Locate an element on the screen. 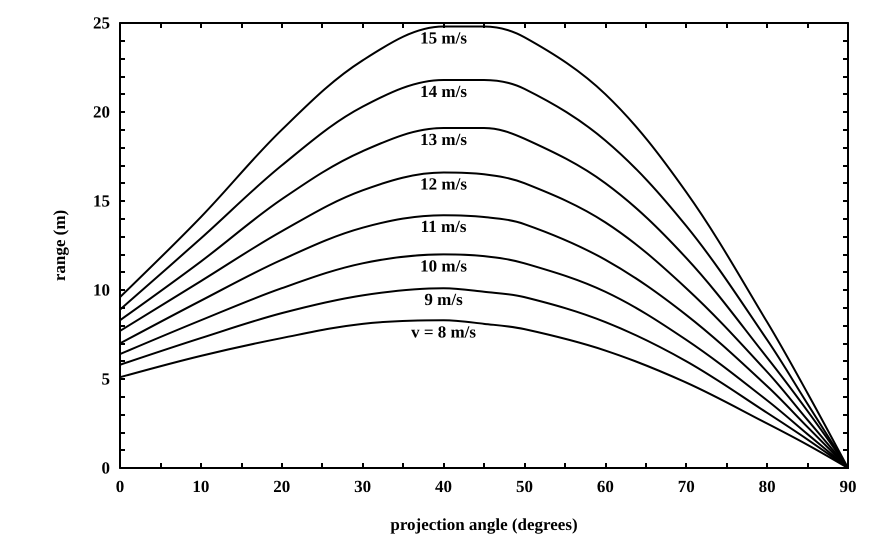 The width and height of the screenshot is (873, 556). x-tick-label: 80 is located at coordinates (767, 486).